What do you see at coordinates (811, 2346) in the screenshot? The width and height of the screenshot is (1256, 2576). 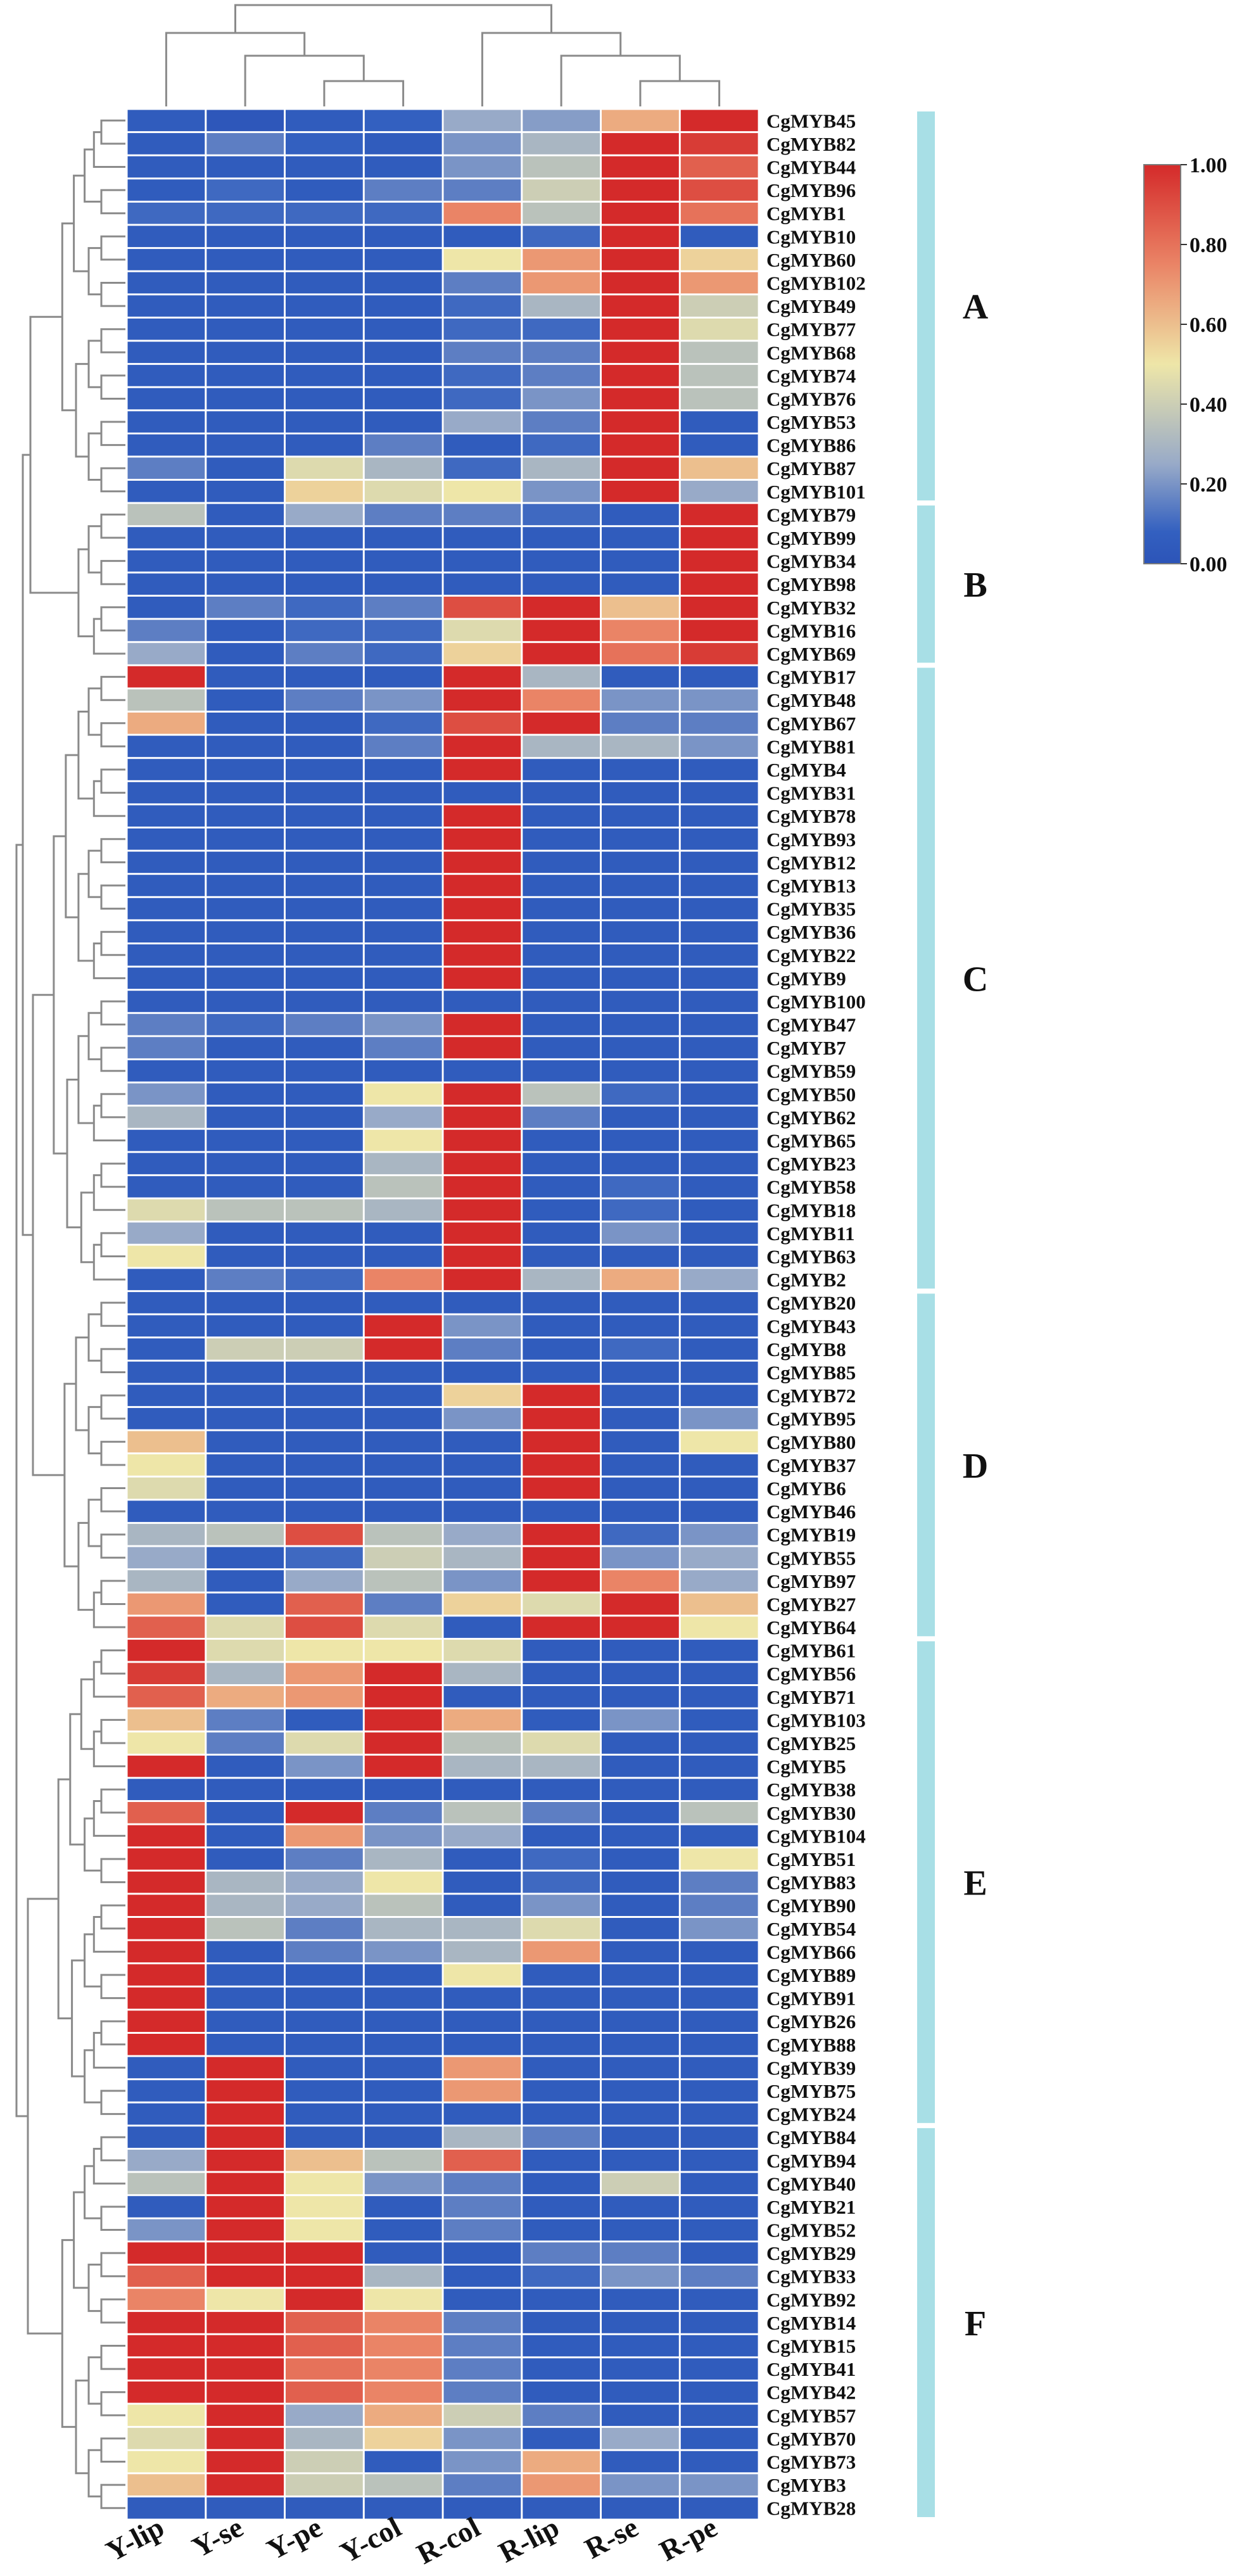 I see `gene-label: CgMYB15` at bounding box center [811, 2346].